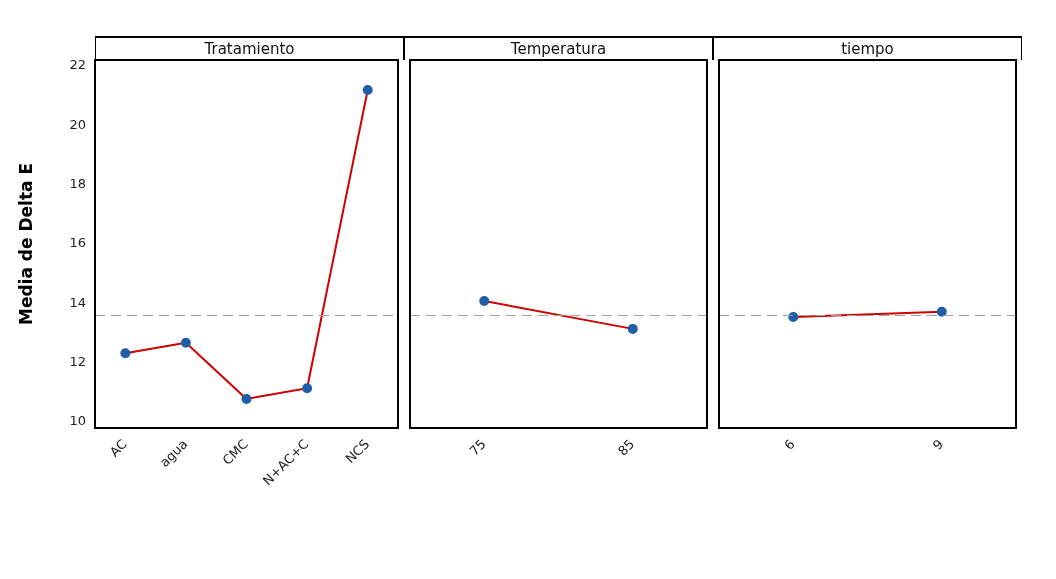 The height and width of the screenshot is (579, 1056). I want to click on y-tick-label: 18, so click(77, 184).